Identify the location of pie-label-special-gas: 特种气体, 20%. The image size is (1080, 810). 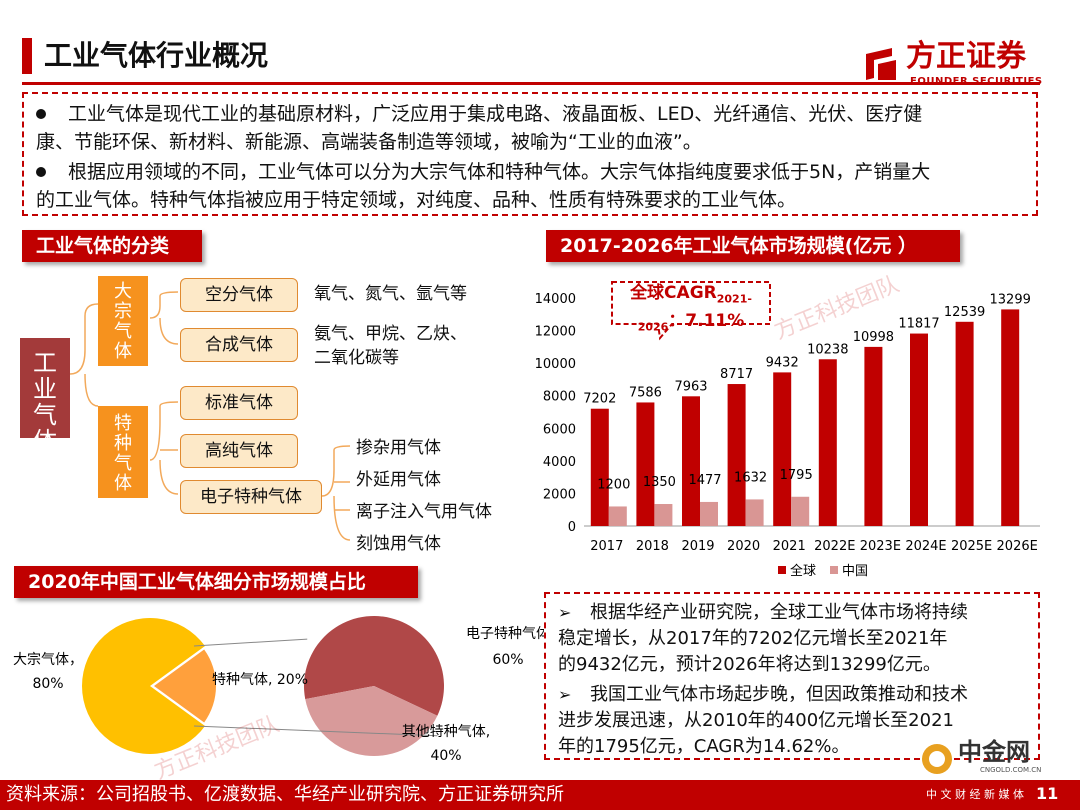
(260, 680).